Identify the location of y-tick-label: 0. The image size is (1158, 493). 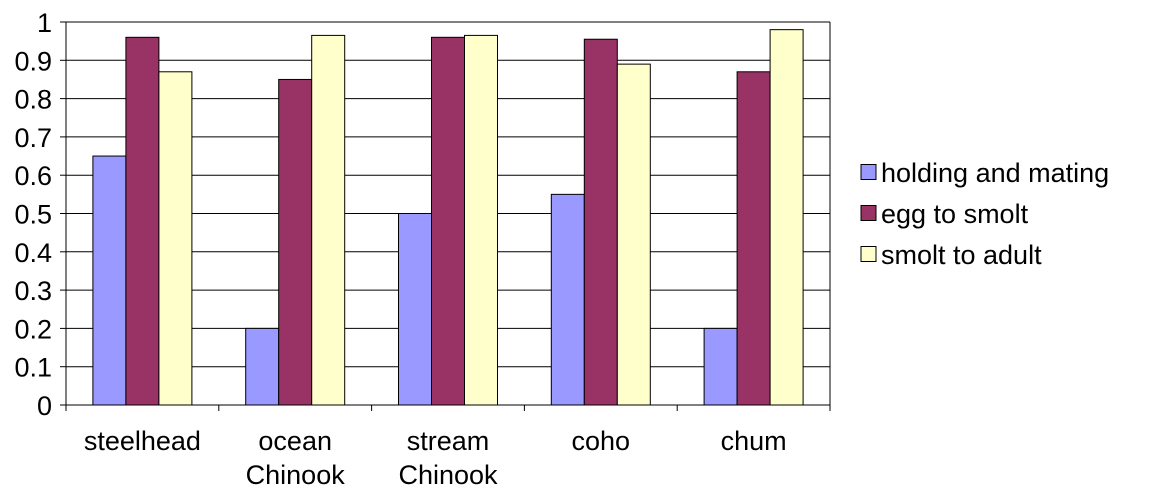
(44, 406).